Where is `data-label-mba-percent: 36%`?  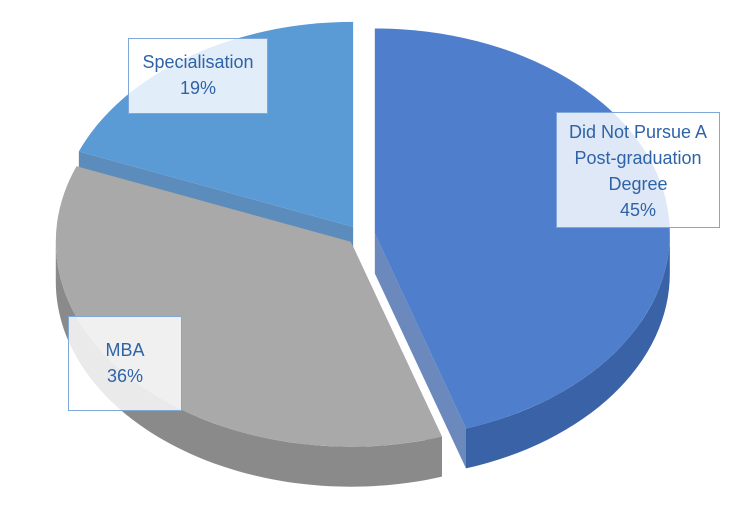 data-label-mba-percent: 36% is located at coordinates (125, 376).